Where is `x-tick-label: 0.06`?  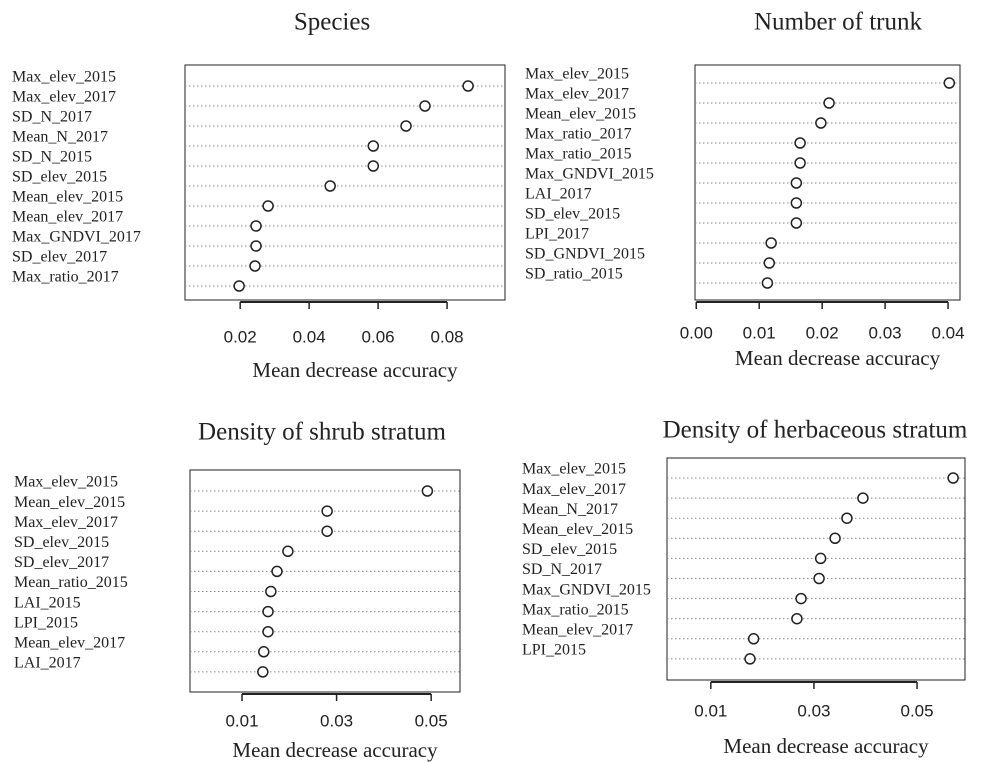 x-tick-label: 0.06 is located at coordinates (378, 336).